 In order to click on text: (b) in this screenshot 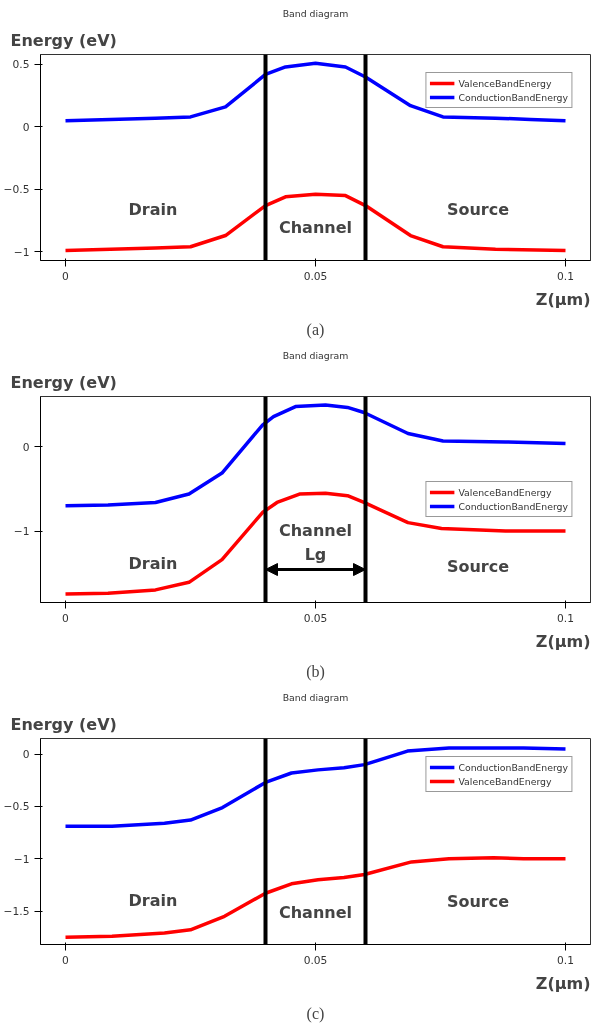, I will do `click(315, 671)`.